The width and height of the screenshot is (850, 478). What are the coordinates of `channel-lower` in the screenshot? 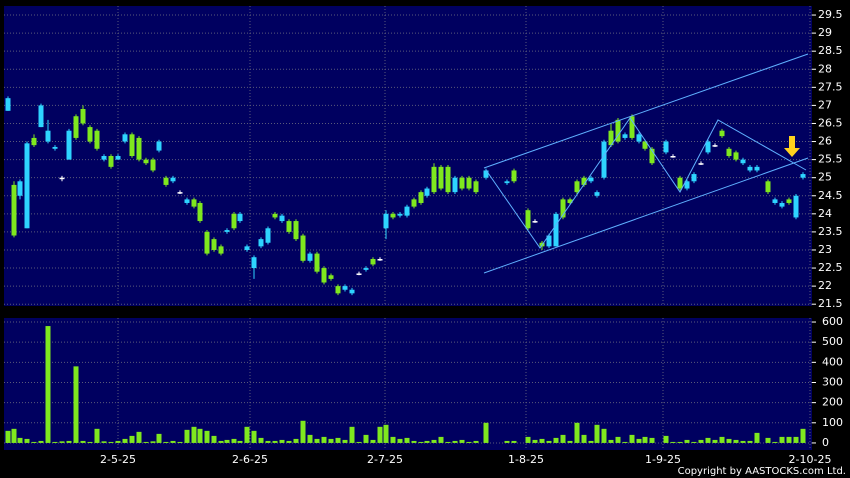 It's located at (646, 215).